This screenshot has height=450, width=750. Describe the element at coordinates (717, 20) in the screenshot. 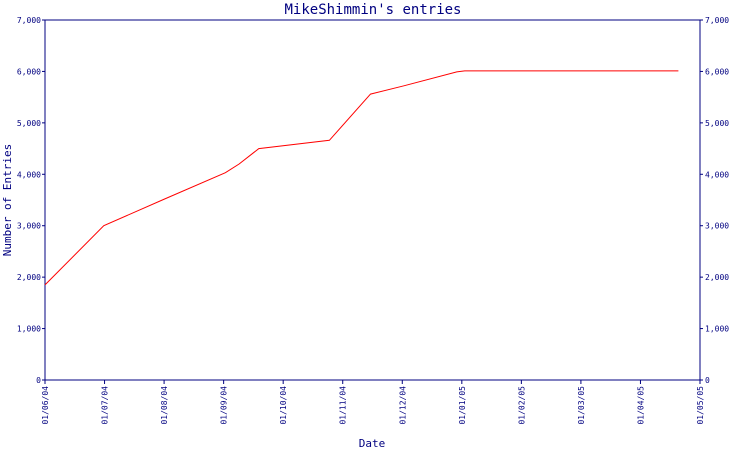

I see `y-tick-label-right: 7,000` at that location.